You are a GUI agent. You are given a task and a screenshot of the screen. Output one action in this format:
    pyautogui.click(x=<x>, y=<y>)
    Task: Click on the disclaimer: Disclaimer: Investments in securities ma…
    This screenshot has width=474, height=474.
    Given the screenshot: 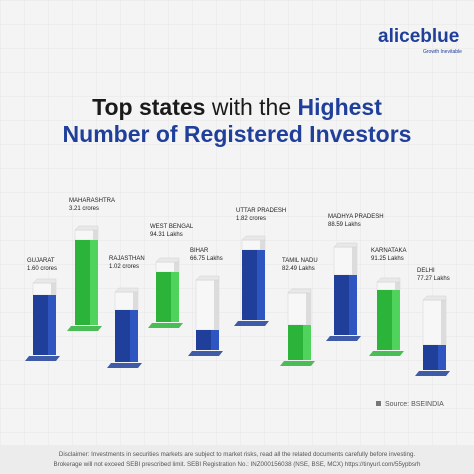 What is the action you would take?
    pyautogui.click(x=237, y=454)
    